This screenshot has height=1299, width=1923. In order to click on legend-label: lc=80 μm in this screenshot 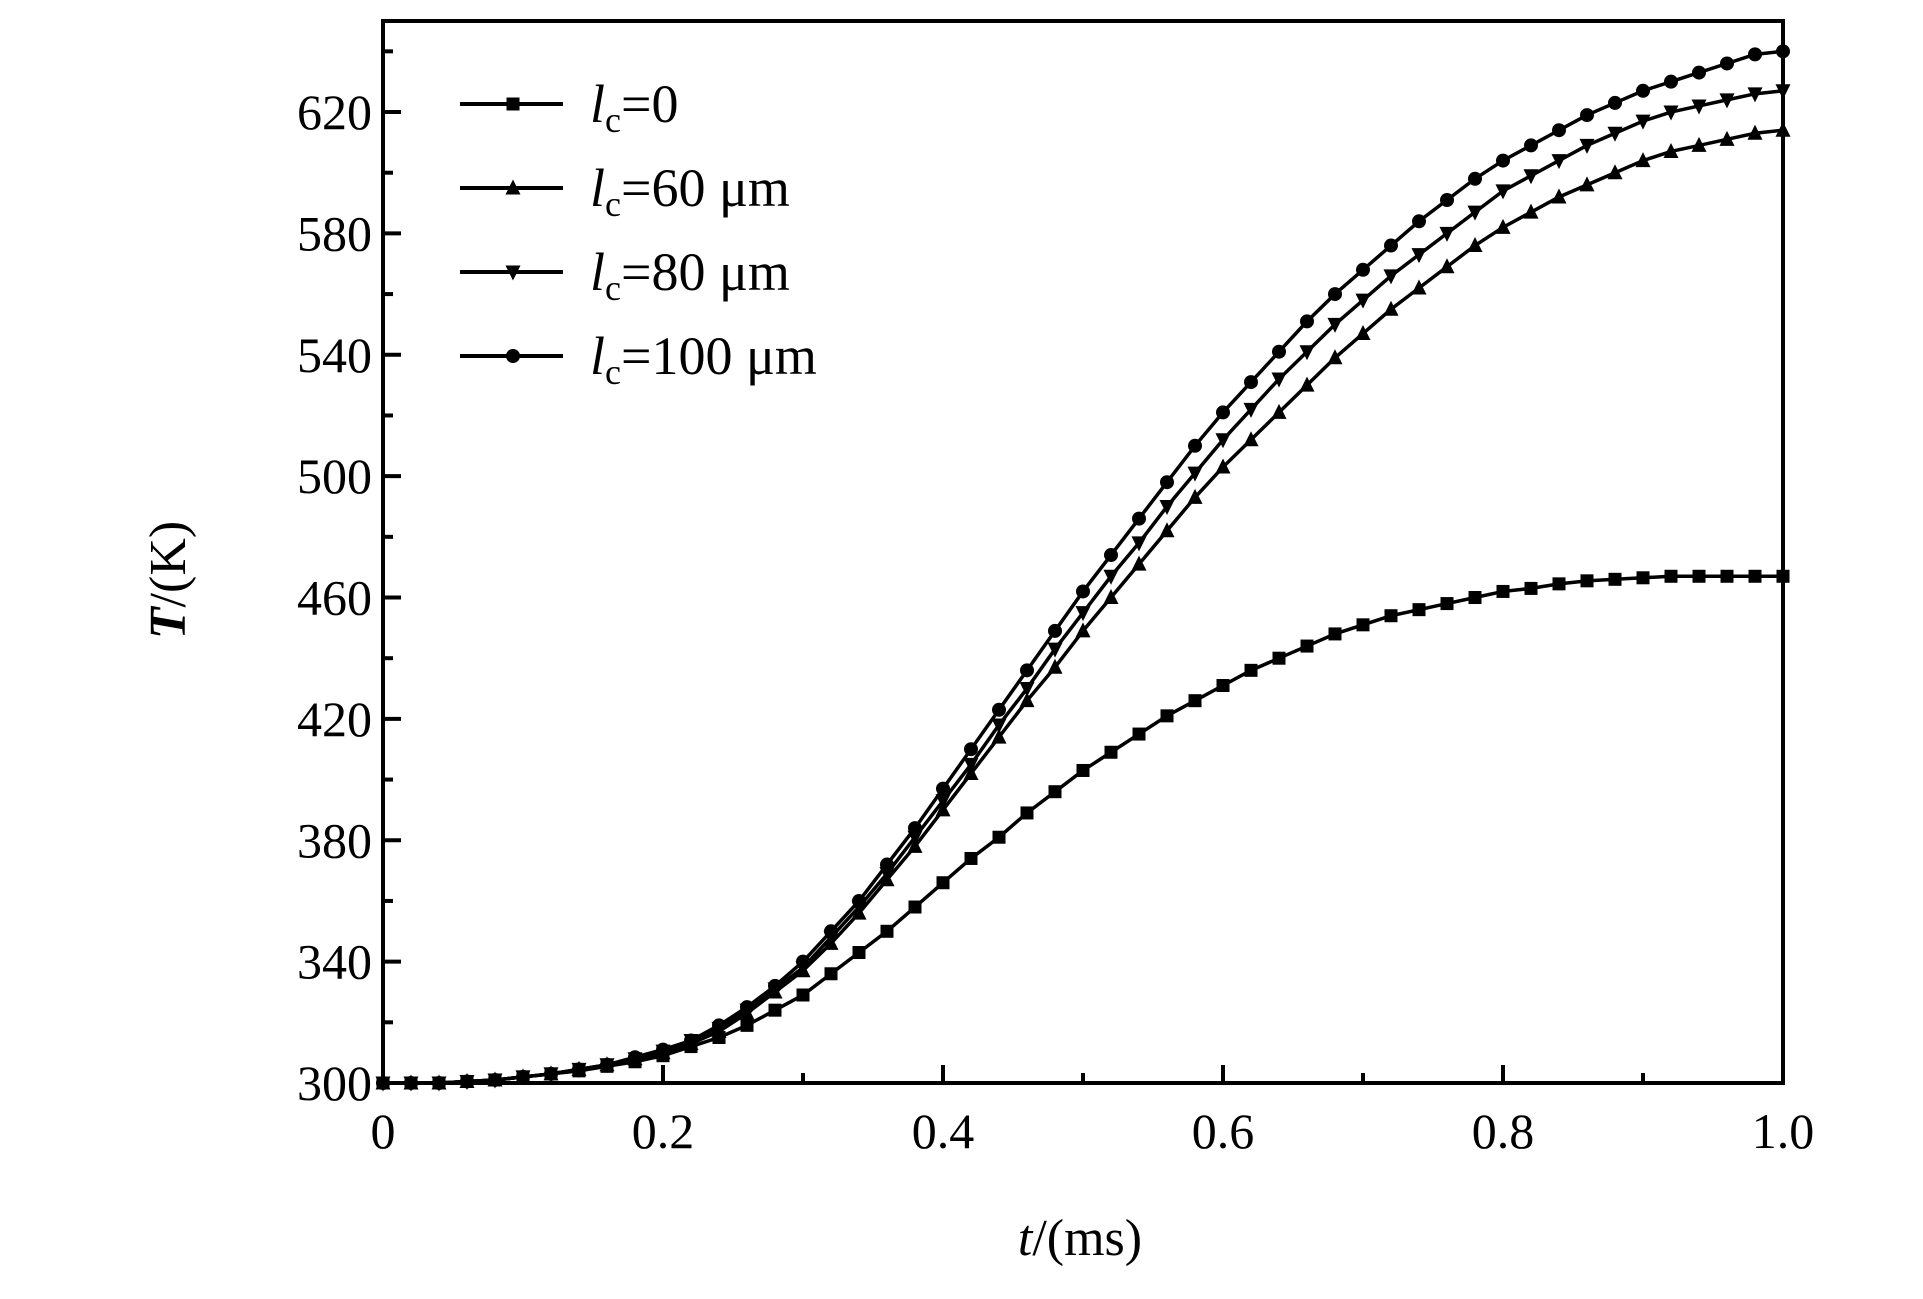, I will do `click(690, 275)`.